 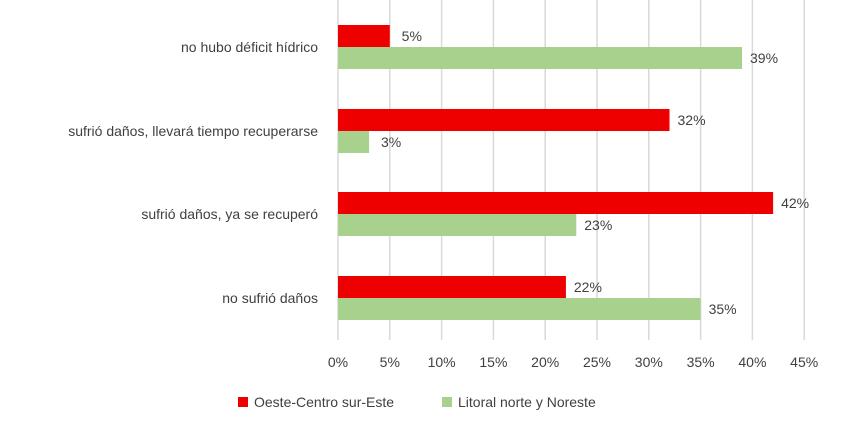 What do you see at coordinates (764, 58) in the screenshot?
I see `data-label: 39%` at bounding box center [764, 58].